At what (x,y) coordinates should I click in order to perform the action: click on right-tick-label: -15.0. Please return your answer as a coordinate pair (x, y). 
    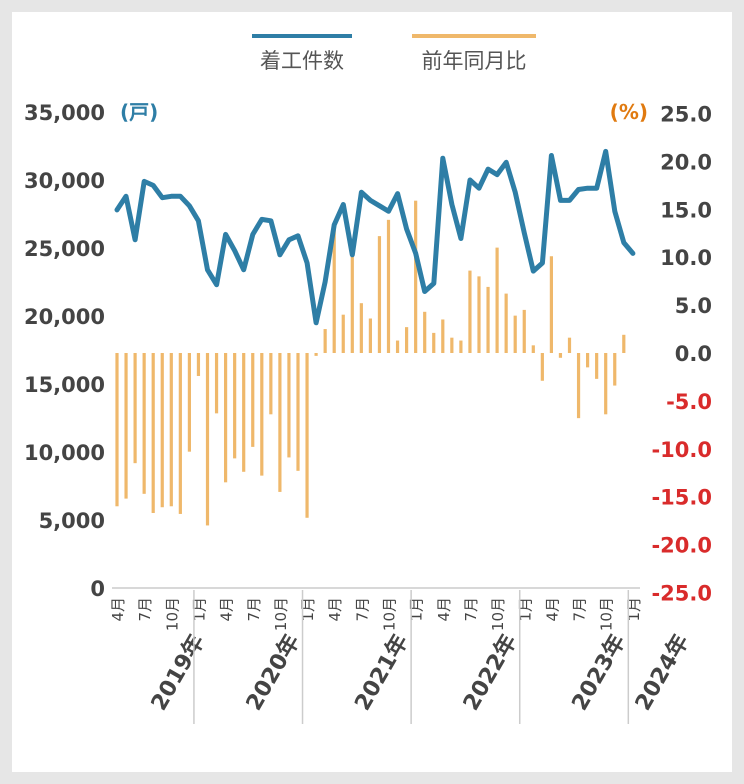
    Looking at the image, I should click on (681, 498).